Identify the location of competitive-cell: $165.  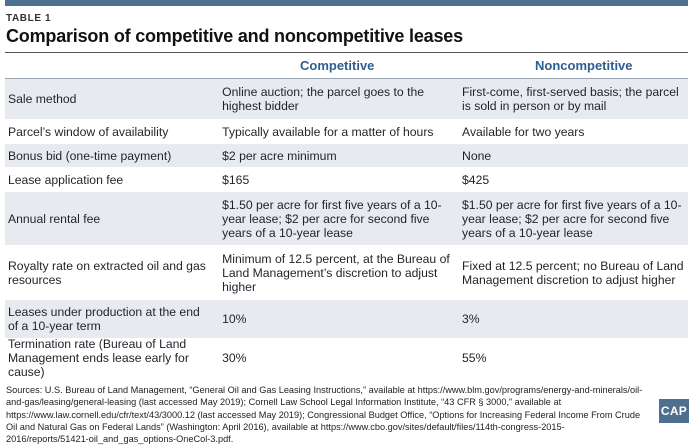
(236, 179).